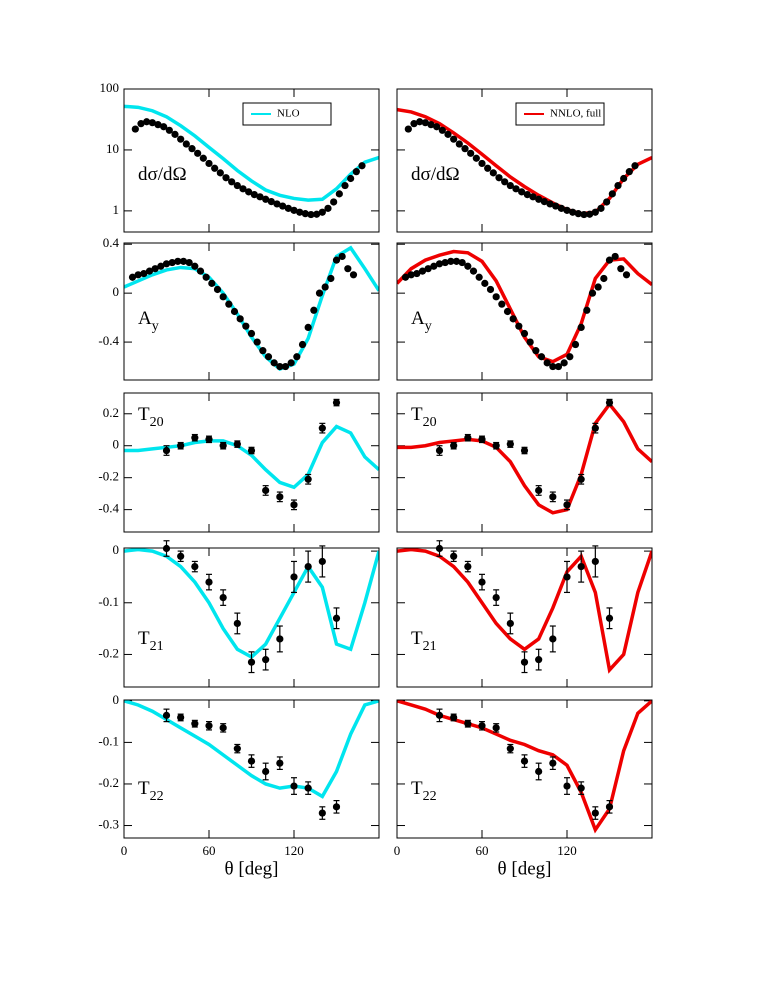 The height and width of the screenshot is (987, 763). I want to click on legend-box, so click(560, 114).